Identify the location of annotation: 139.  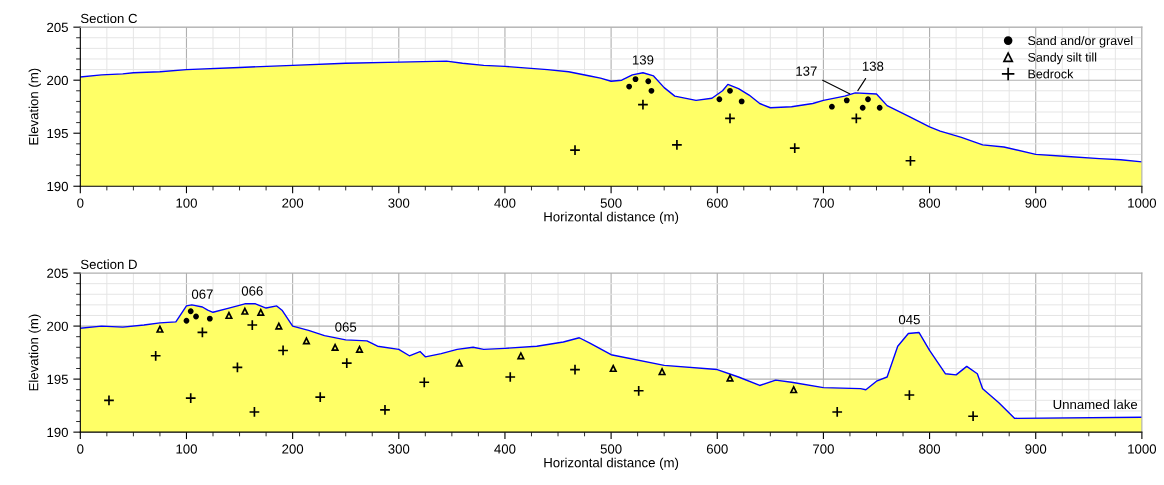
(643, 60).